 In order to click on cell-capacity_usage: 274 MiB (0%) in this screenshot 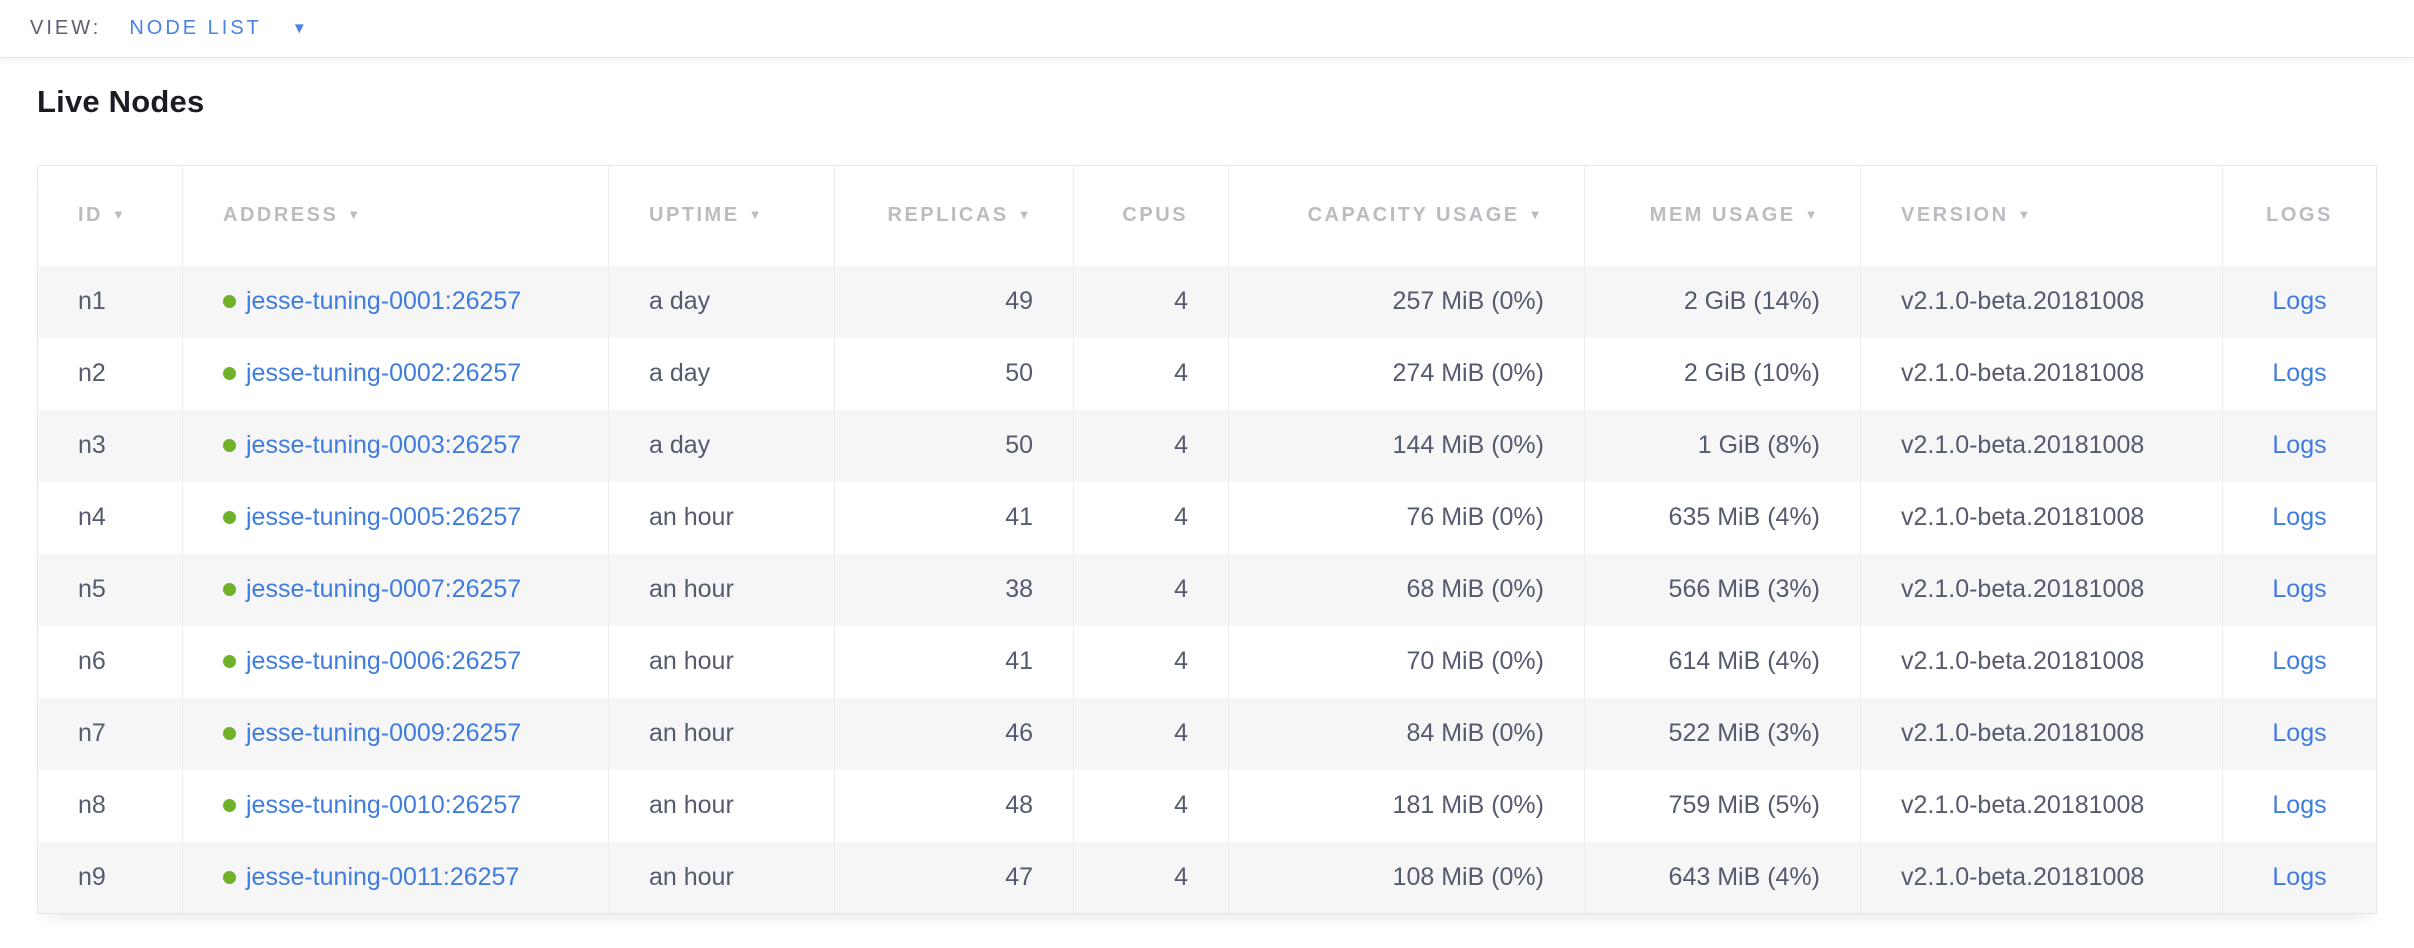, I will do `click(1406, 373)`.